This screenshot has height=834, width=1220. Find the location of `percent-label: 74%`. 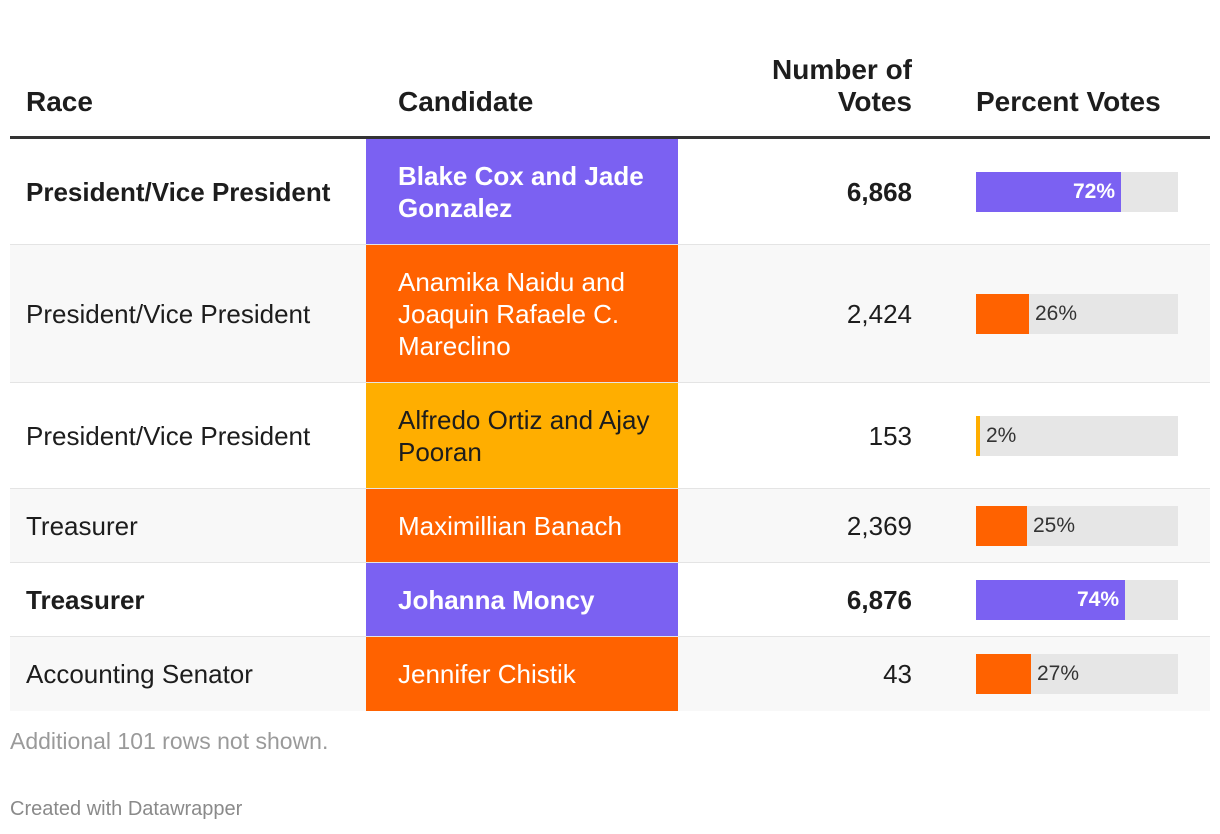

percent-label: 74% is located at coordinates (1097, 599).